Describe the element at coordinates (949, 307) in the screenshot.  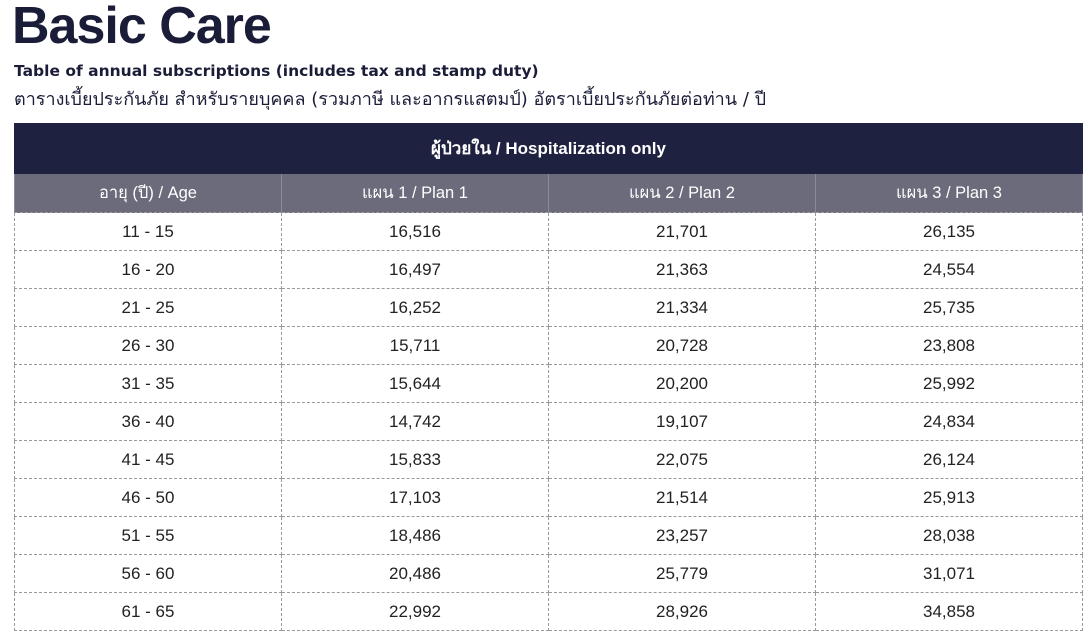
I see `plan-3-cell: 25,735` at that location.